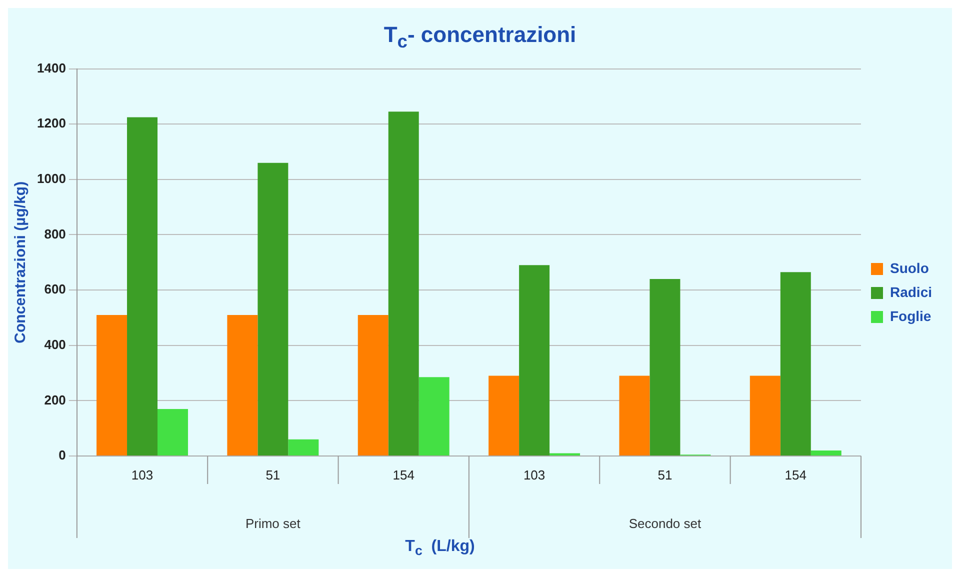 The image size is (960, 583). What do you see at coordinates (51, 124) in the screenshot?
I see `y-tick-label: 1200` at bounding box center [51, 124].